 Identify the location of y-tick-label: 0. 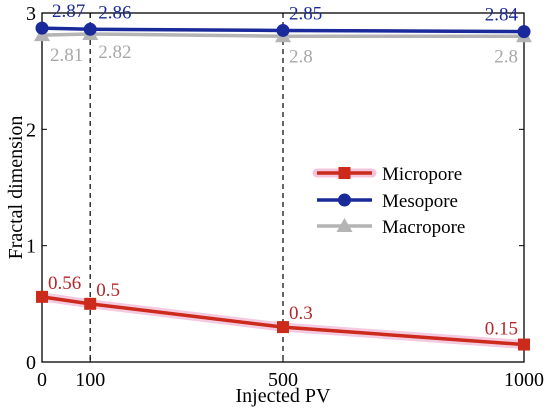
(31, 363).